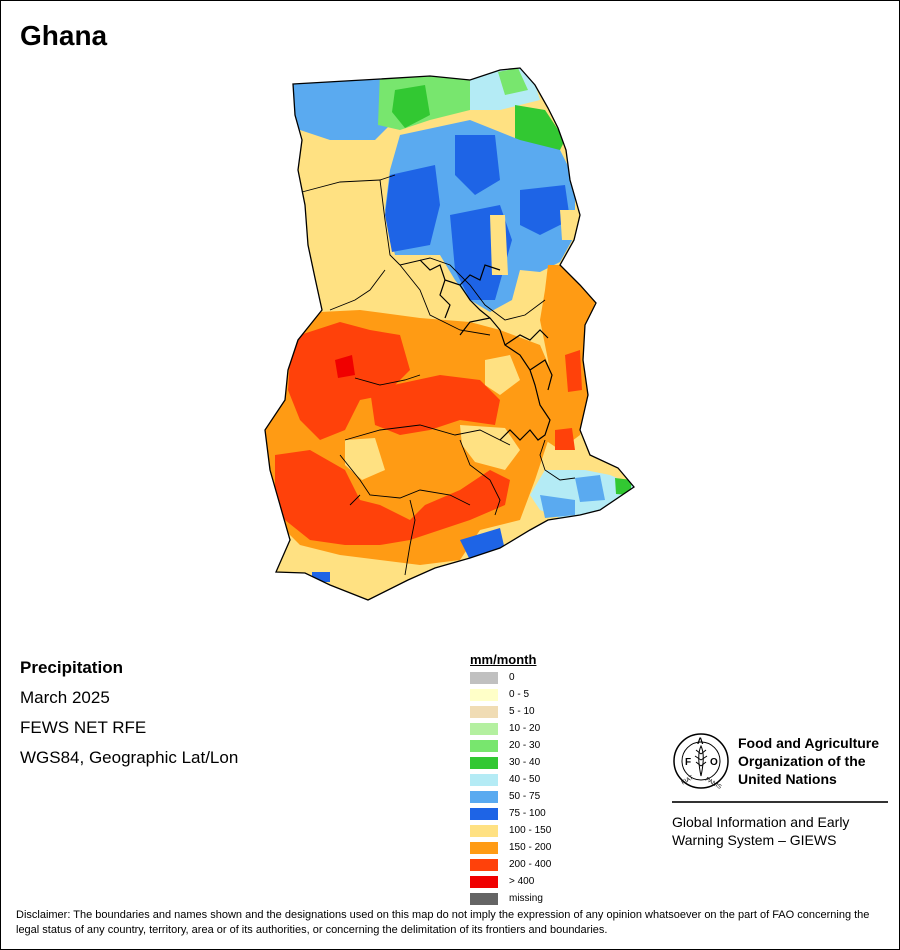 This screenshot has width=900, height=950. Describe the element at coordinates (525, 762) in the screenshot. I see `legend-label: 30 - 40` at that location.